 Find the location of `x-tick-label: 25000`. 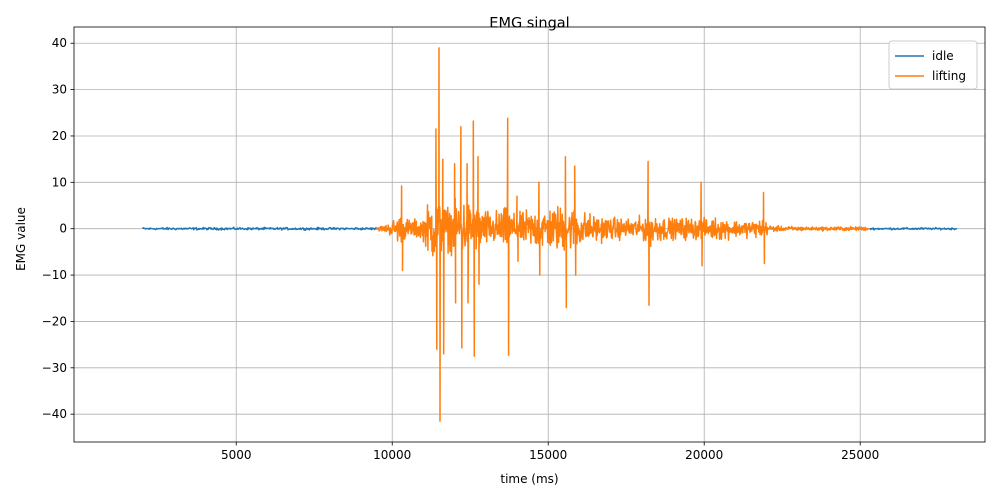

x-tick-label: 25000 is located at coordinates (860, 455).